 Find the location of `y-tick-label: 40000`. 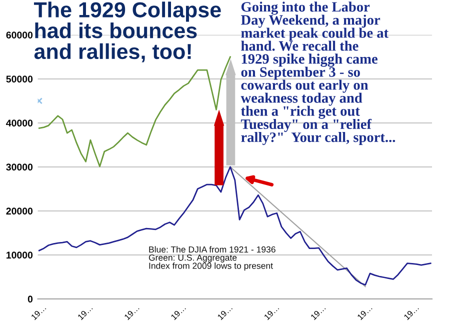

y-tick-label: 40000 is located at coordinates (19, 123).